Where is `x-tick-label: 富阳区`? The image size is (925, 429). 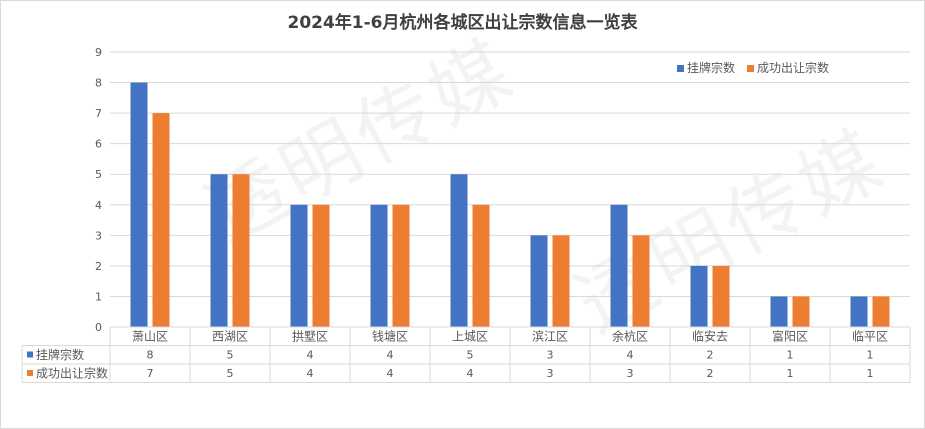 x-tick-label: 富阳区 is located at coordinates (790, 336).